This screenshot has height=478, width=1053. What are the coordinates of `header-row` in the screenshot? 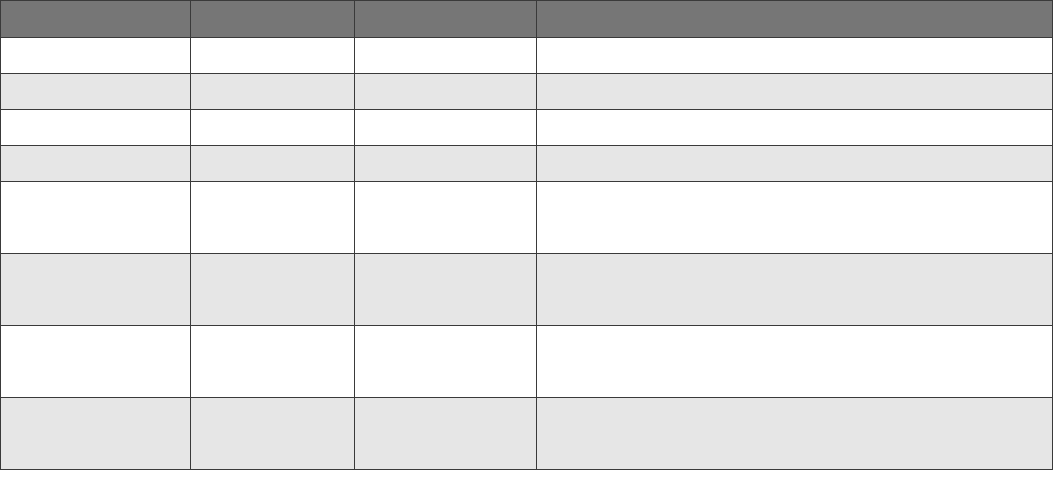 It's located at (526, 19).